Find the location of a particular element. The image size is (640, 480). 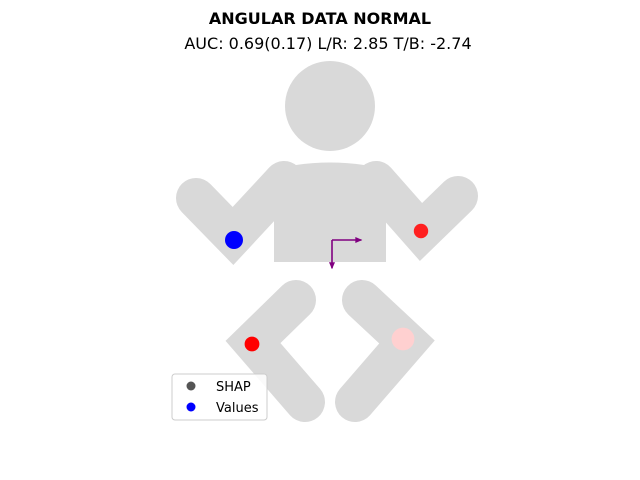

legend-marker-shap is located at coordinates (191, 386).